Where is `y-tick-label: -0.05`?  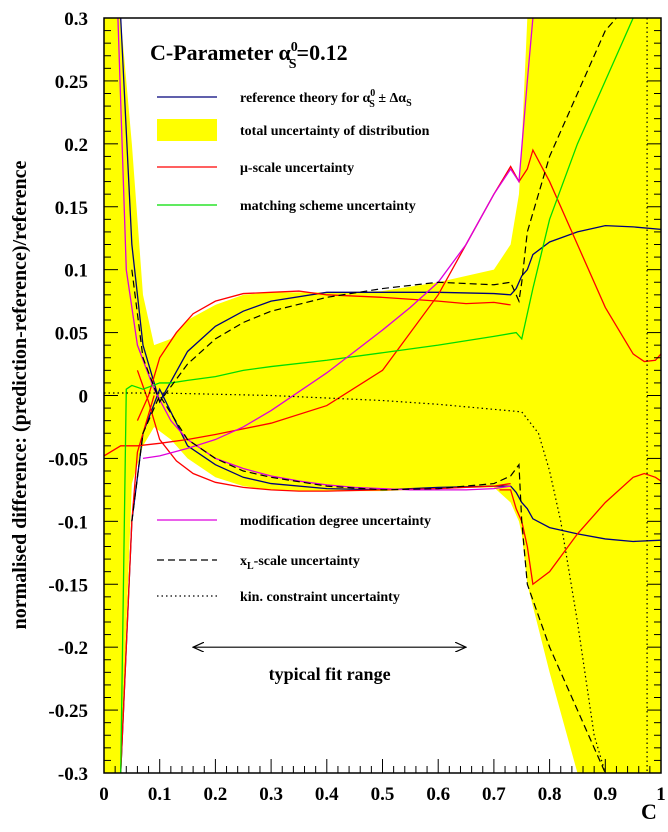 y-tick-label: -0.05 is located at coordinates (68, 459).